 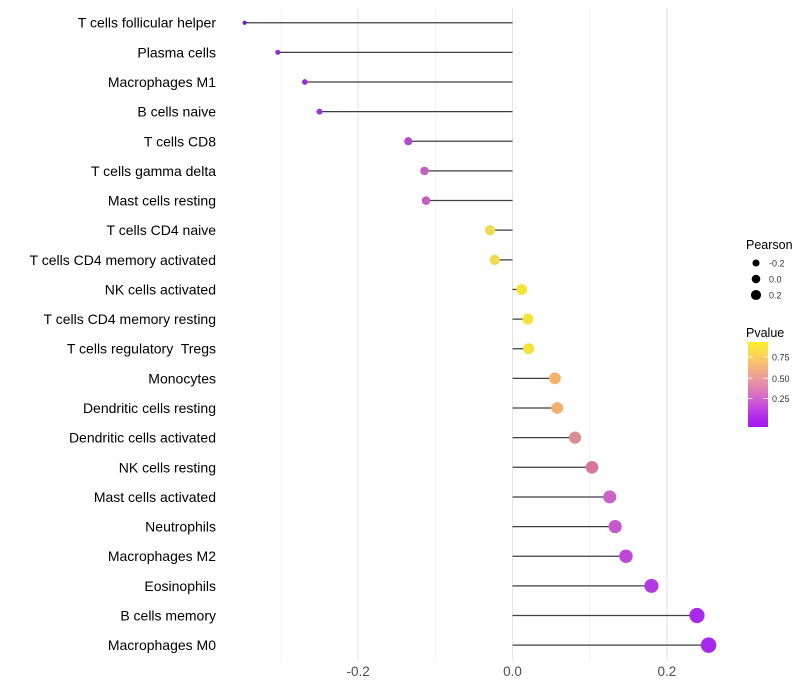 I want to click on category-label: Mast cells activated, so click(x=155, y=497).